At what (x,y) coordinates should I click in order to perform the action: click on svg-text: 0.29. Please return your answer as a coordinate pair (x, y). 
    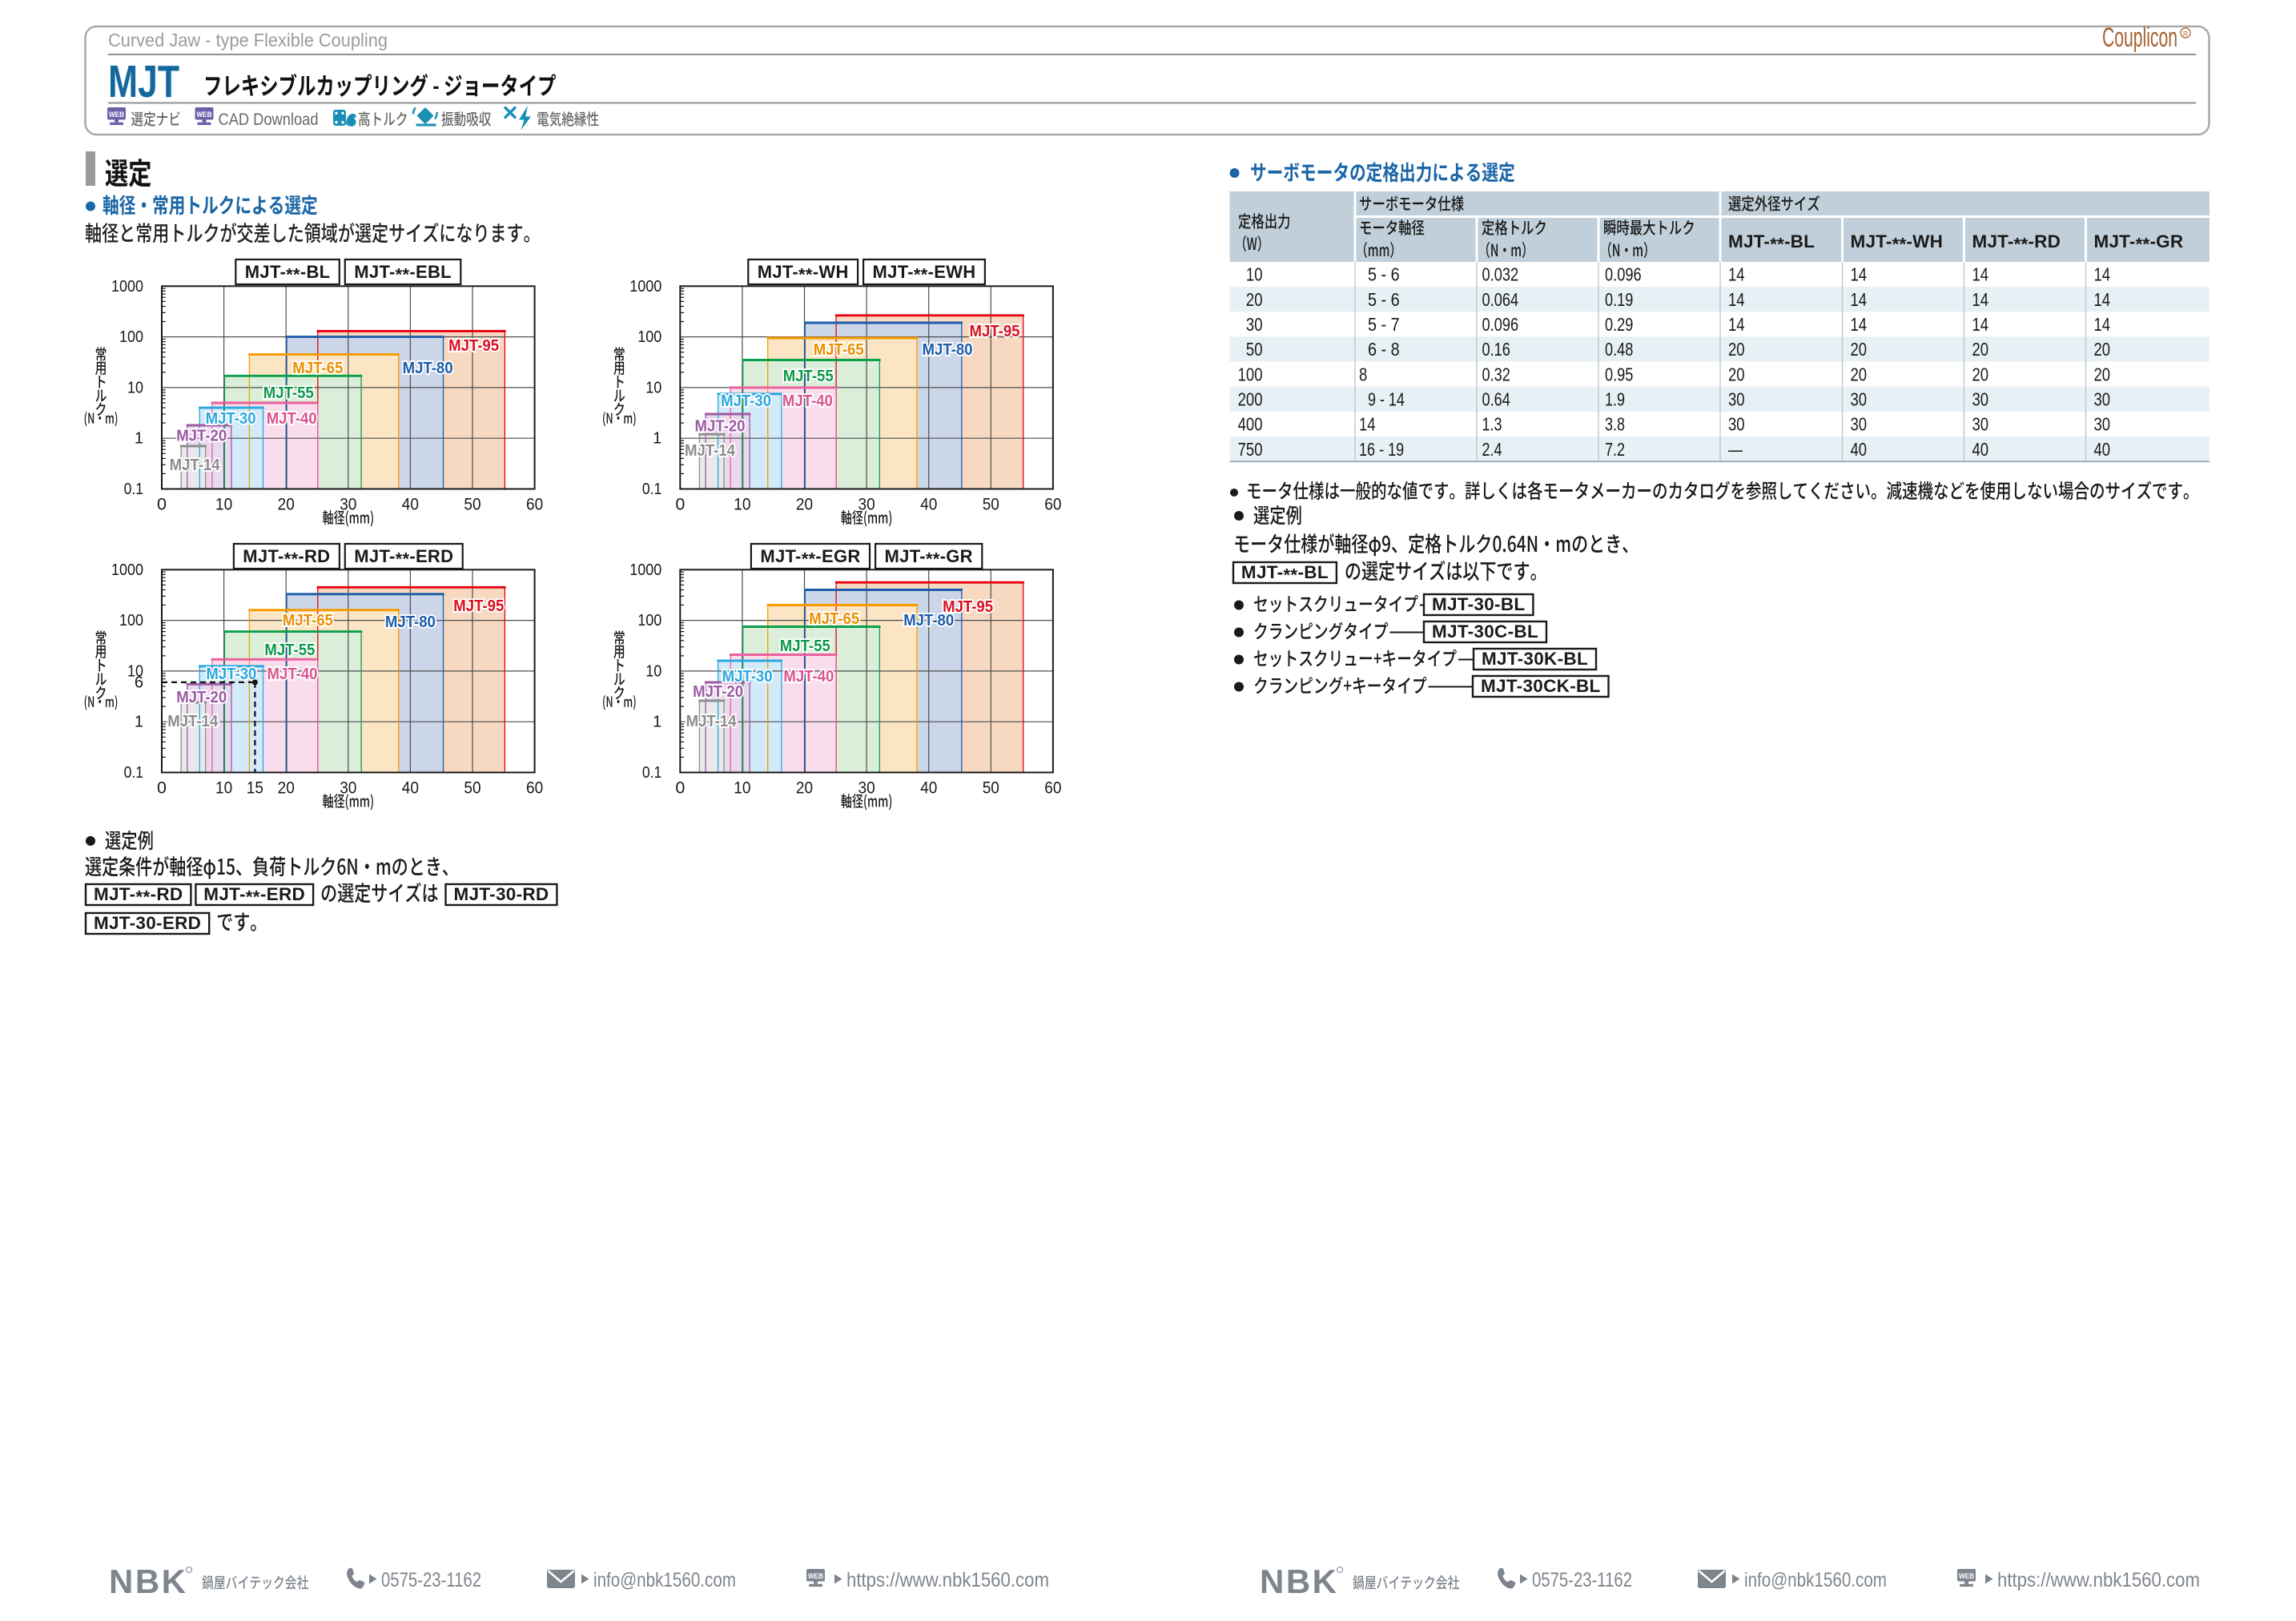
    Looking at the image, I should click on (1619, 324).